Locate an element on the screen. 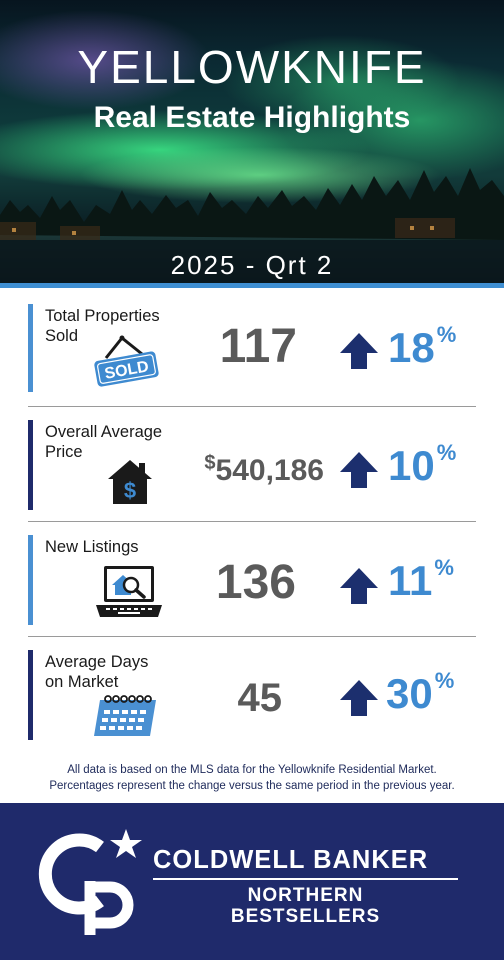  value-prefix: $ is located at coordinates (210, 463).